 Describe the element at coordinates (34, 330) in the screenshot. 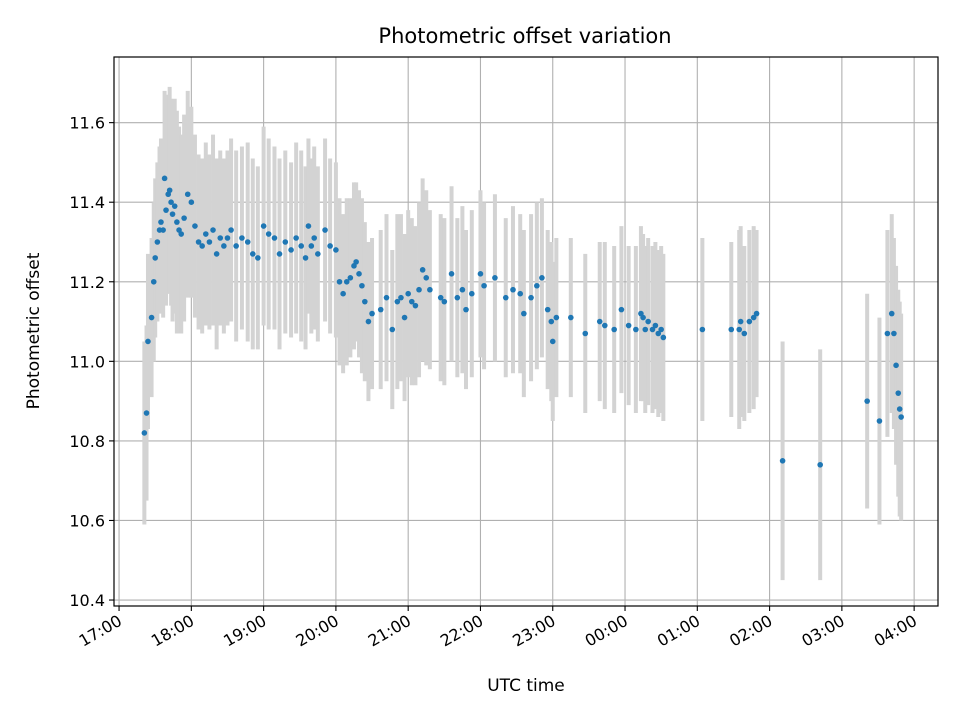

I see `y-axis-label: Photometric offset` at that location.